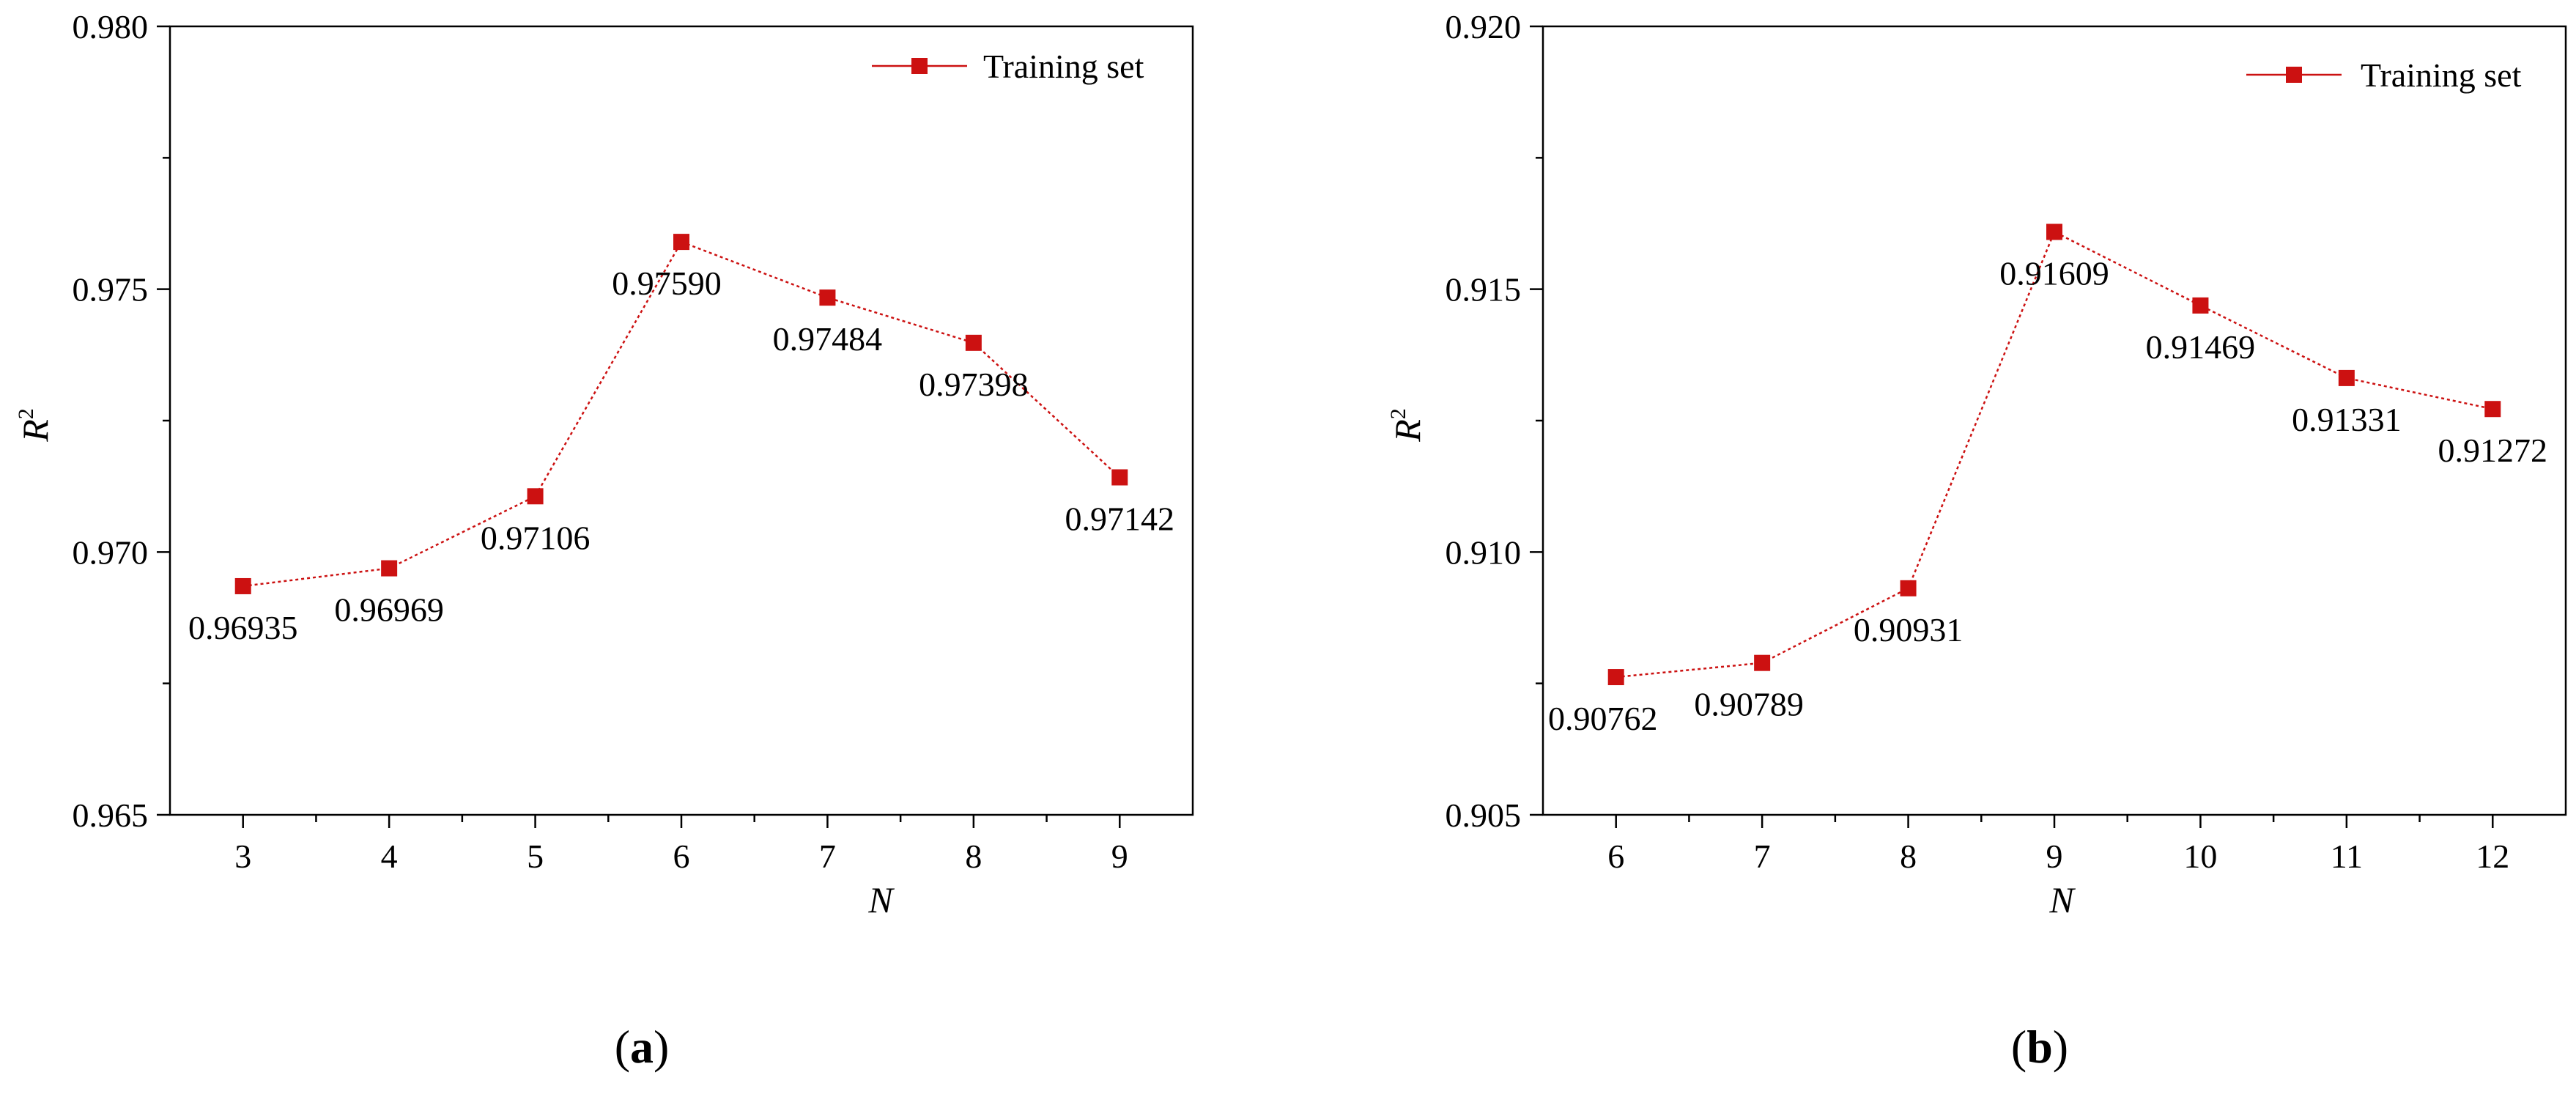 The image size is (2576, 1094). What do you see at coordinates (2201, 347) in the screenshot?
I see `data-label: 0.91469` at bounding box center [2201, 347].